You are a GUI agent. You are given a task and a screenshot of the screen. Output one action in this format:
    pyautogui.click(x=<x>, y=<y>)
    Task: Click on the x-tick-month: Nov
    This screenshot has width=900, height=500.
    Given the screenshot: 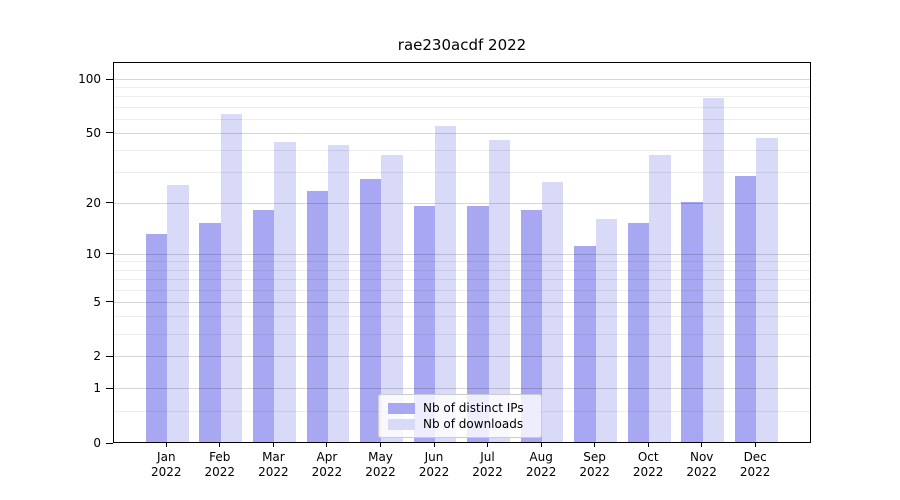 What is the action you would take?
    pyautogui.click(x=701, y=457)
    